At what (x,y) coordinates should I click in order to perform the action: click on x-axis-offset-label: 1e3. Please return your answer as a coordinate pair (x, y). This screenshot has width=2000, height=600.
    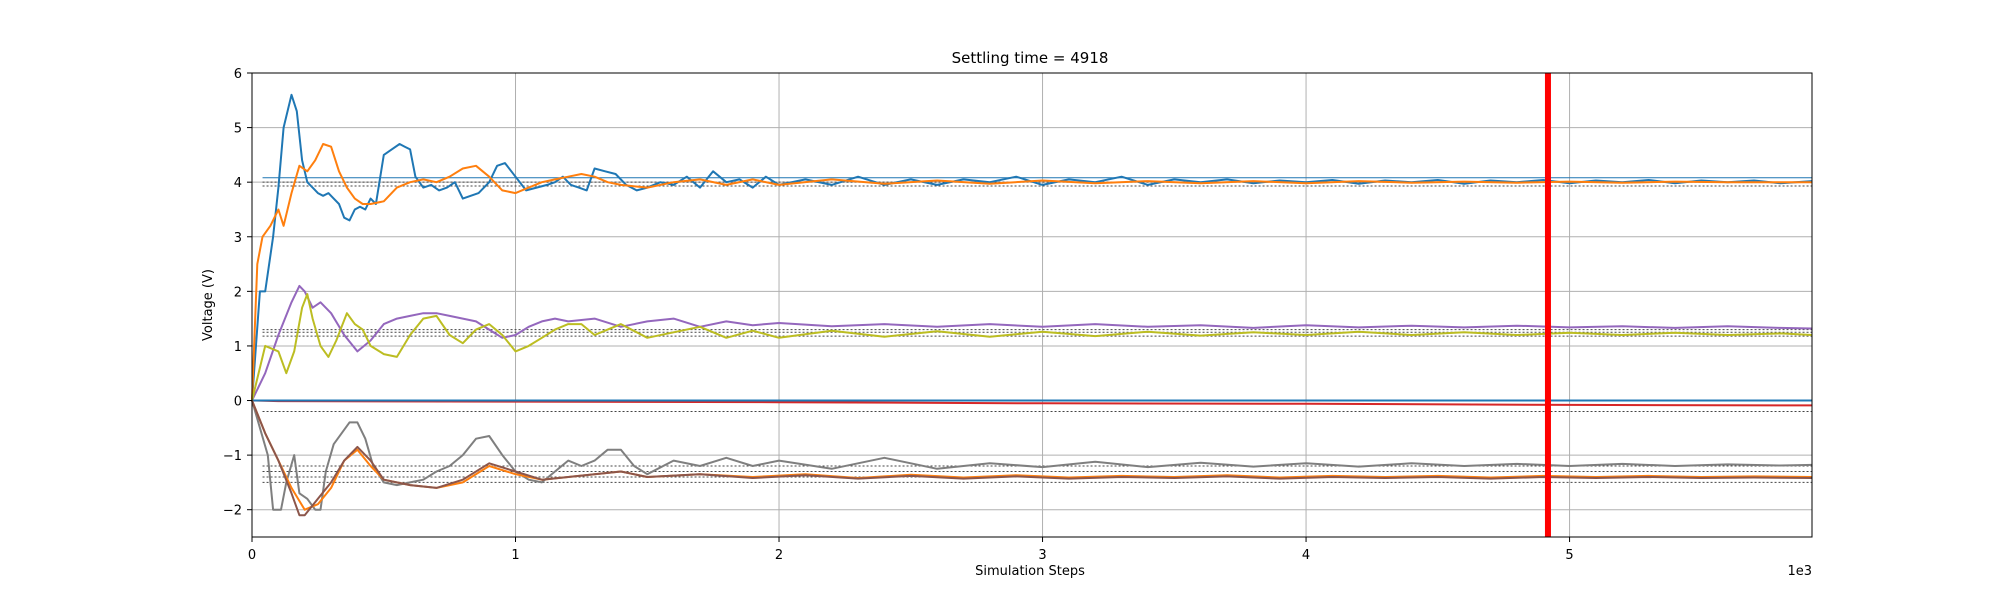
    Looking at the image, I should click on (1799, 571).